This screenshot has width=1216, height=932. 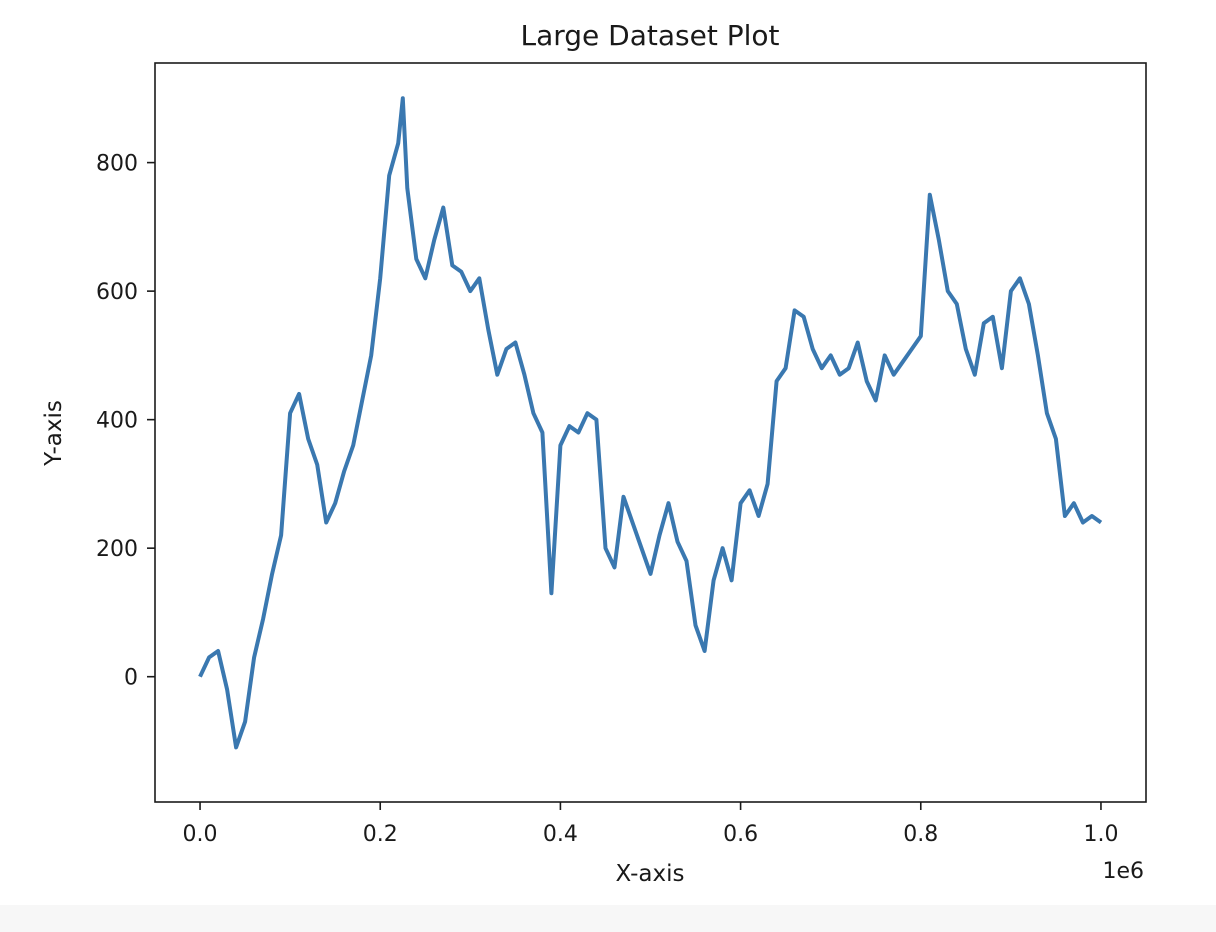 I want to click on x-tick-label: 0.6, so click(x=740, y=834).